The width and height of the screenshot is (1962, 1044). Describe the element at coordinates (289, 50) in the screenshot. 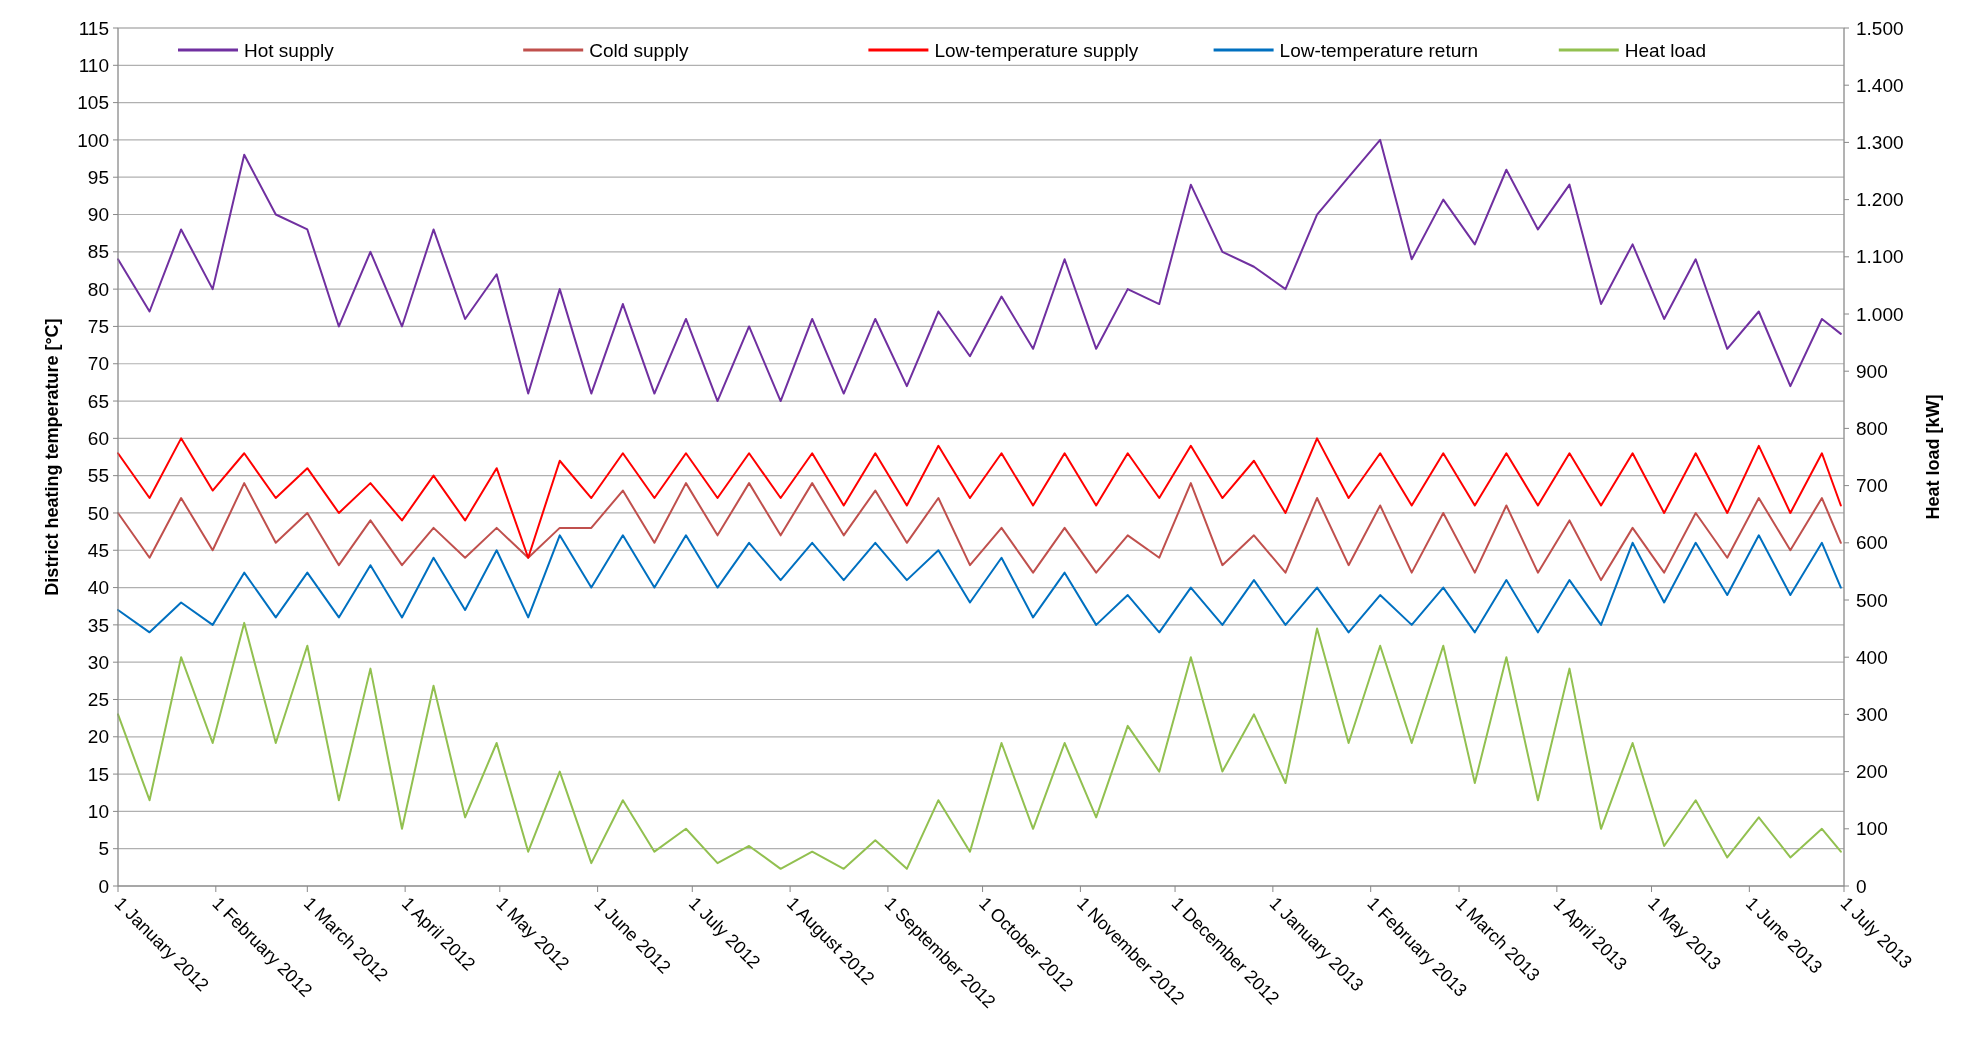

I see `legend-label: Hot supply` at that location.